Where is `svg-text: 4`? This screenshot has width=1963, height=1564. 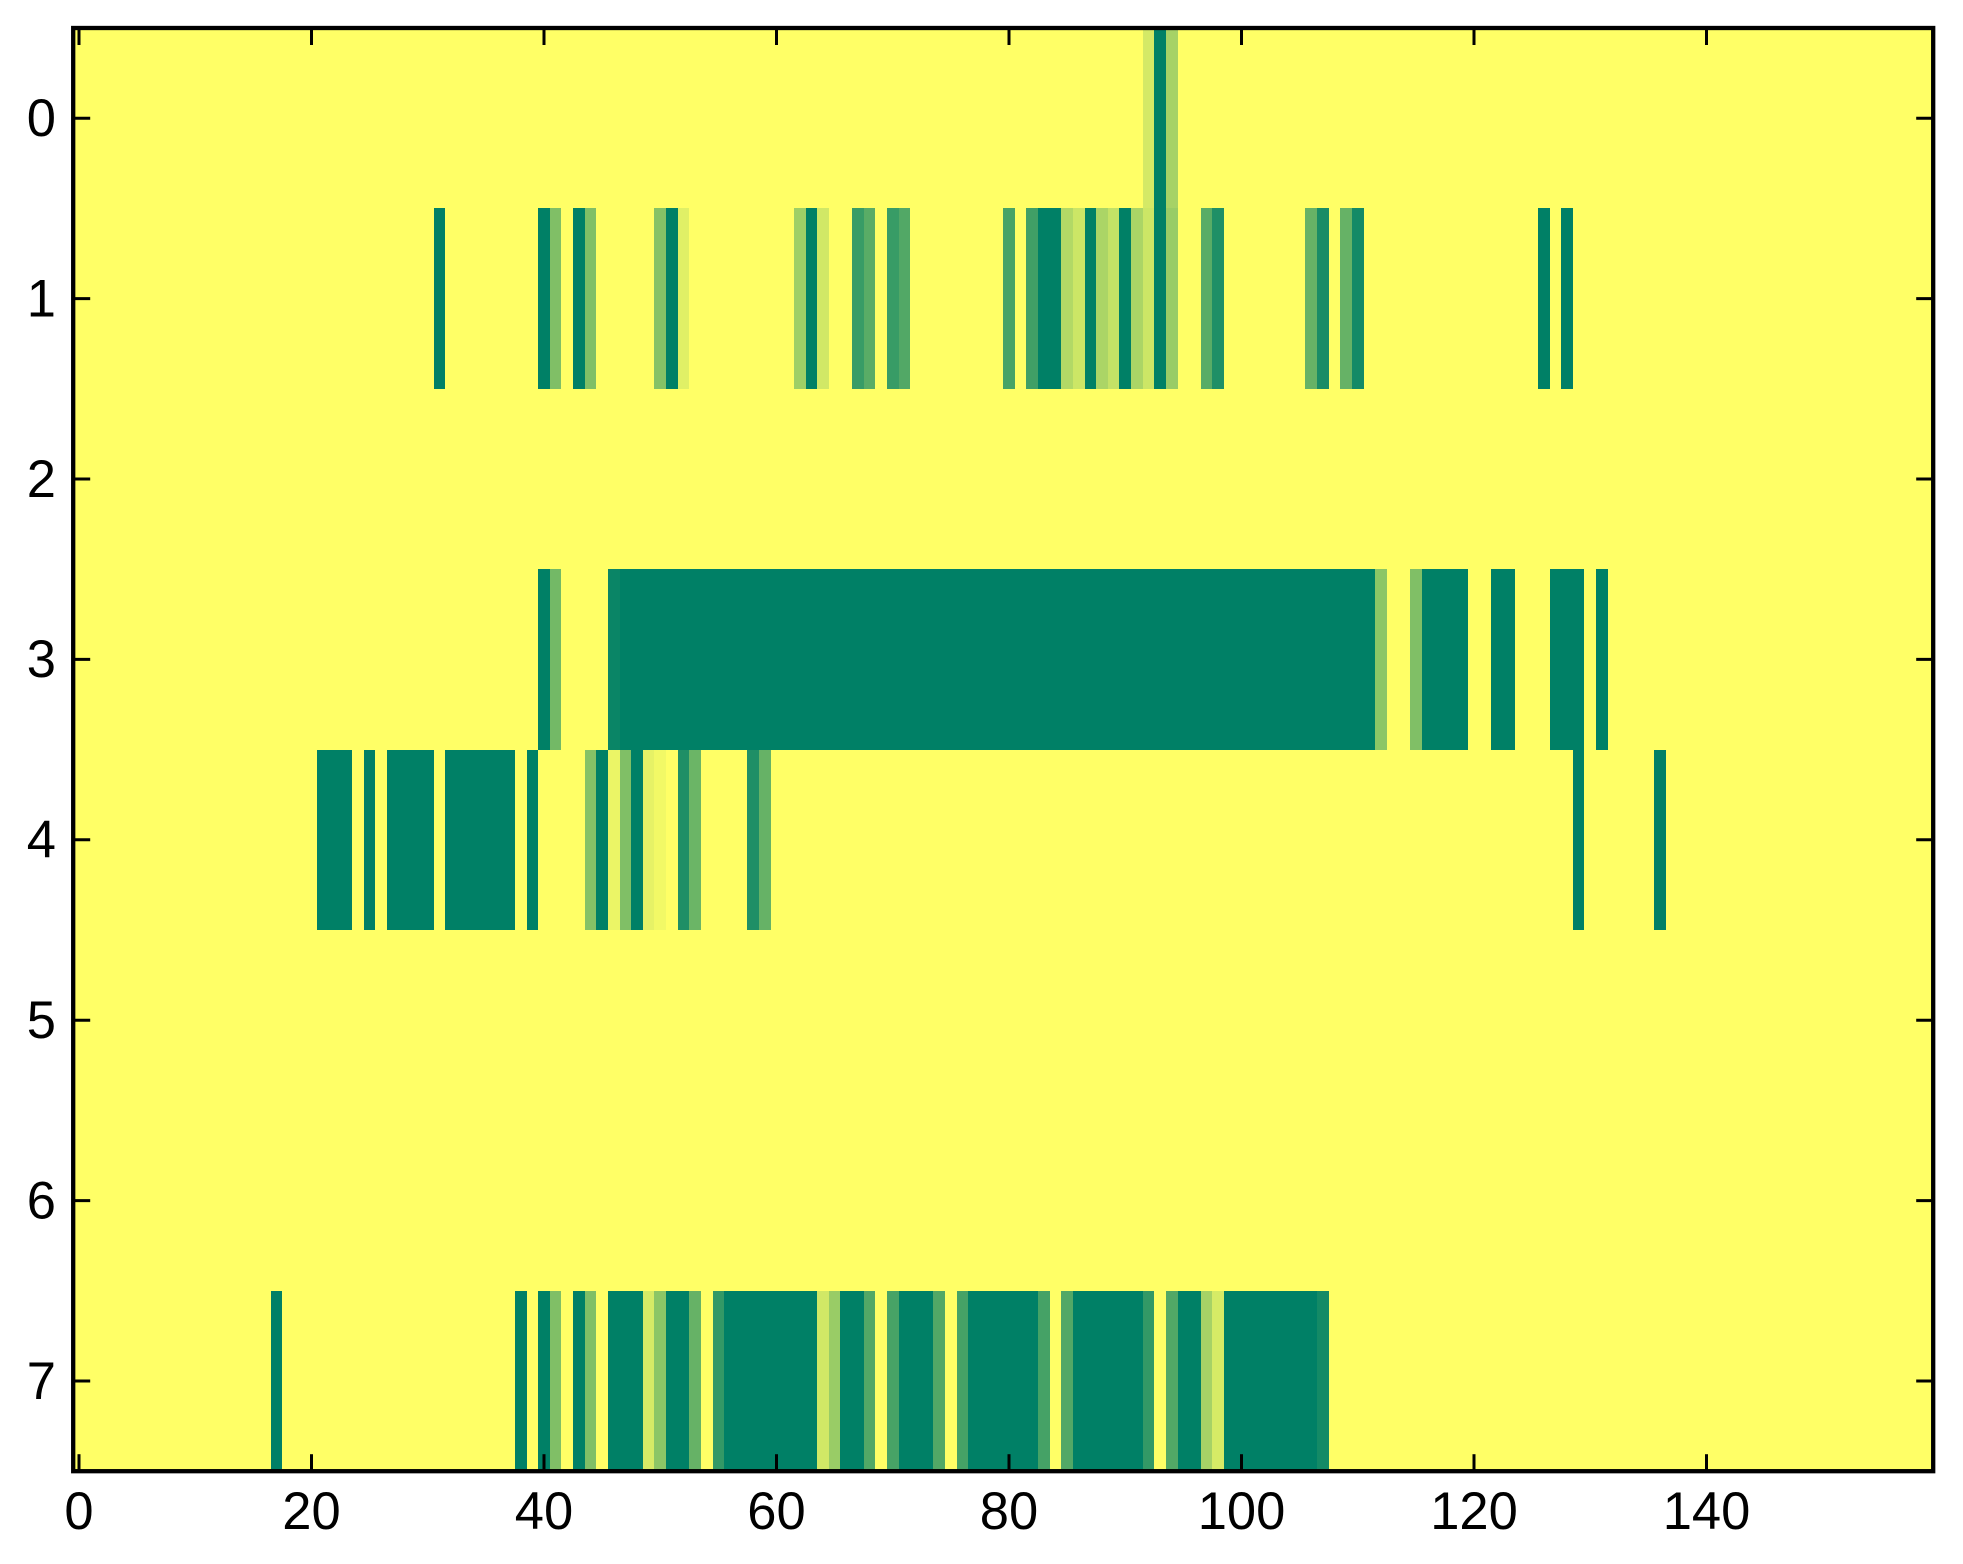
svg-text: 4 is located at coordinates (41, 840).